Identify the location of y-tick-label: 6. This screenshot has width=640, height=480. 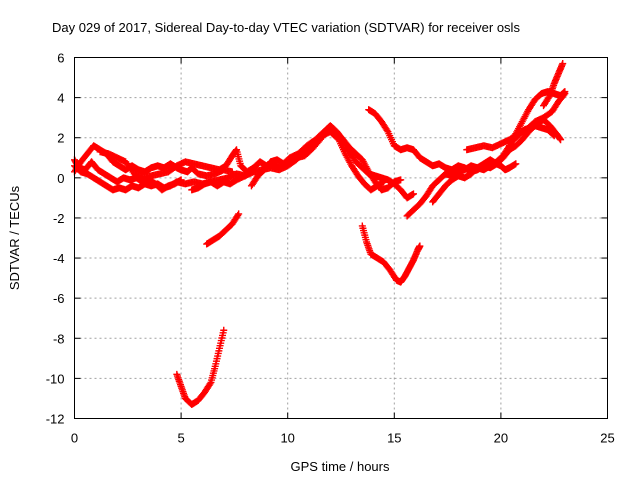
(60, 58).